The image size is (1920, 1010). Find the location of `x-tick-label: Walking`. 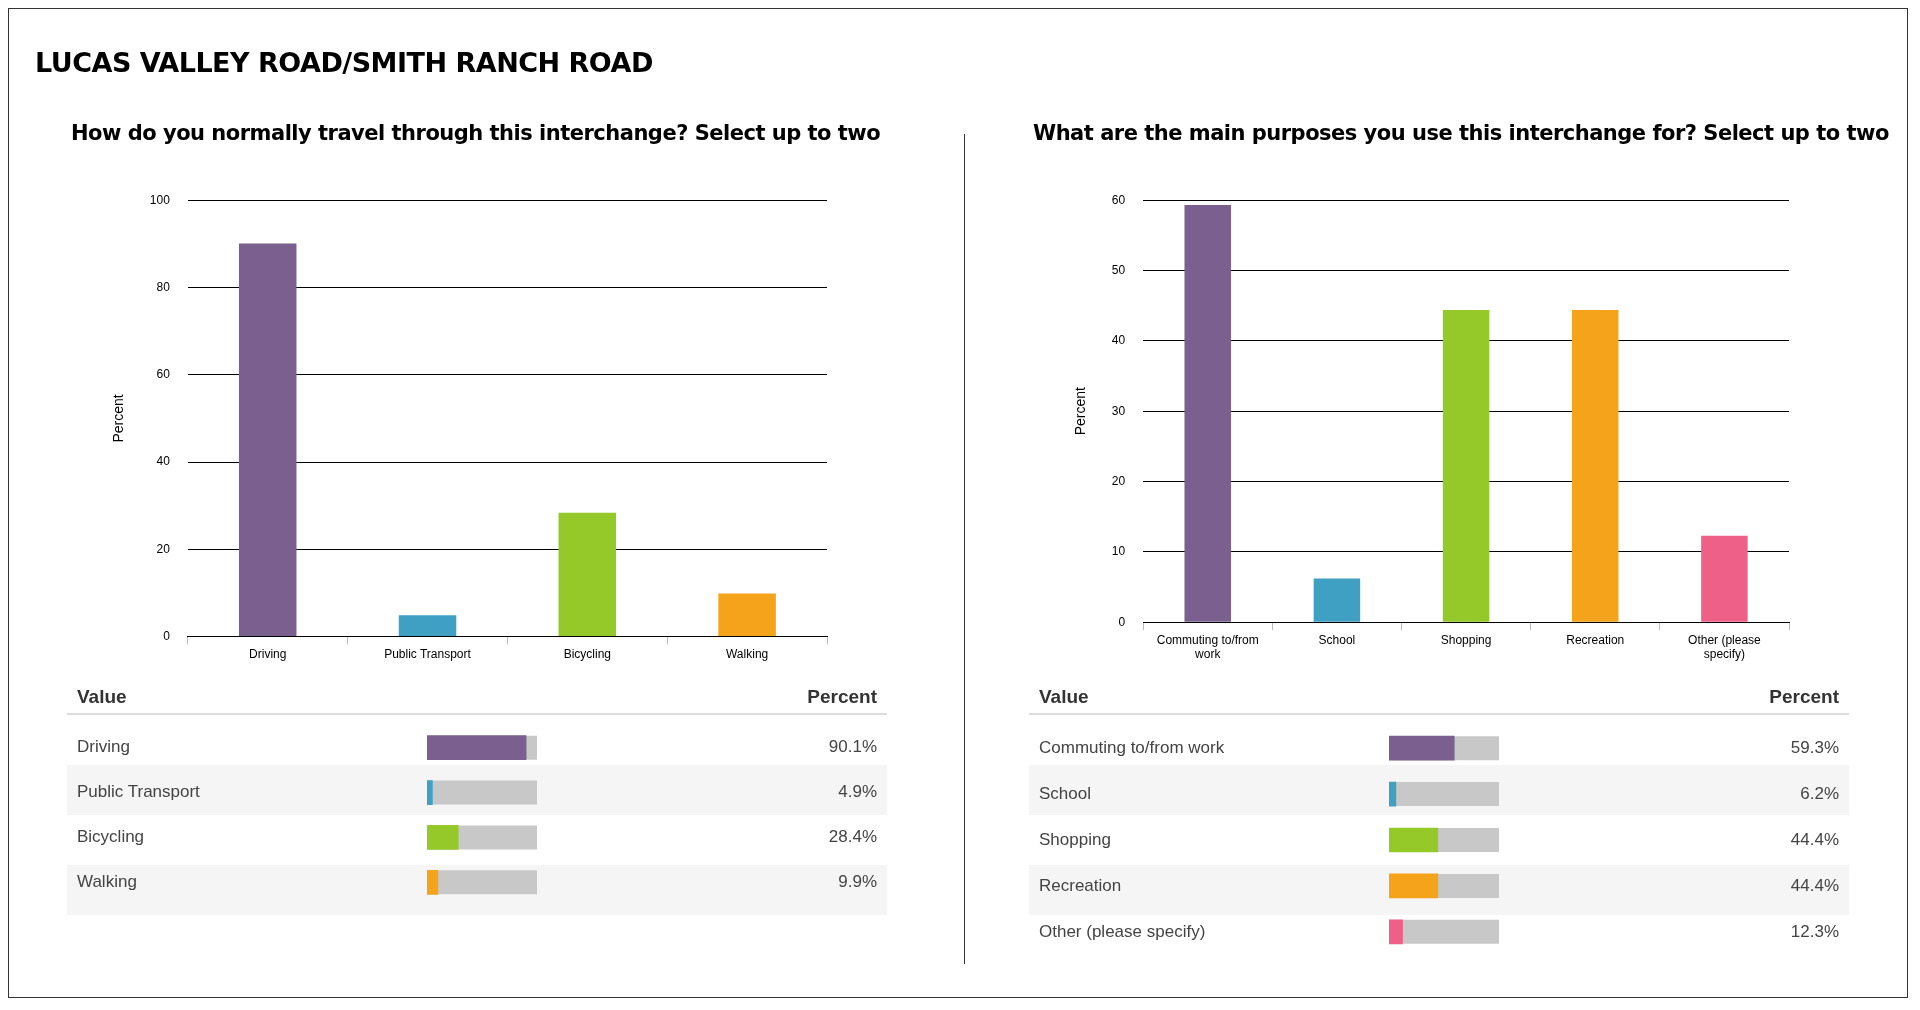

x-tick-label: Walking is located at coordinates (747, 654).